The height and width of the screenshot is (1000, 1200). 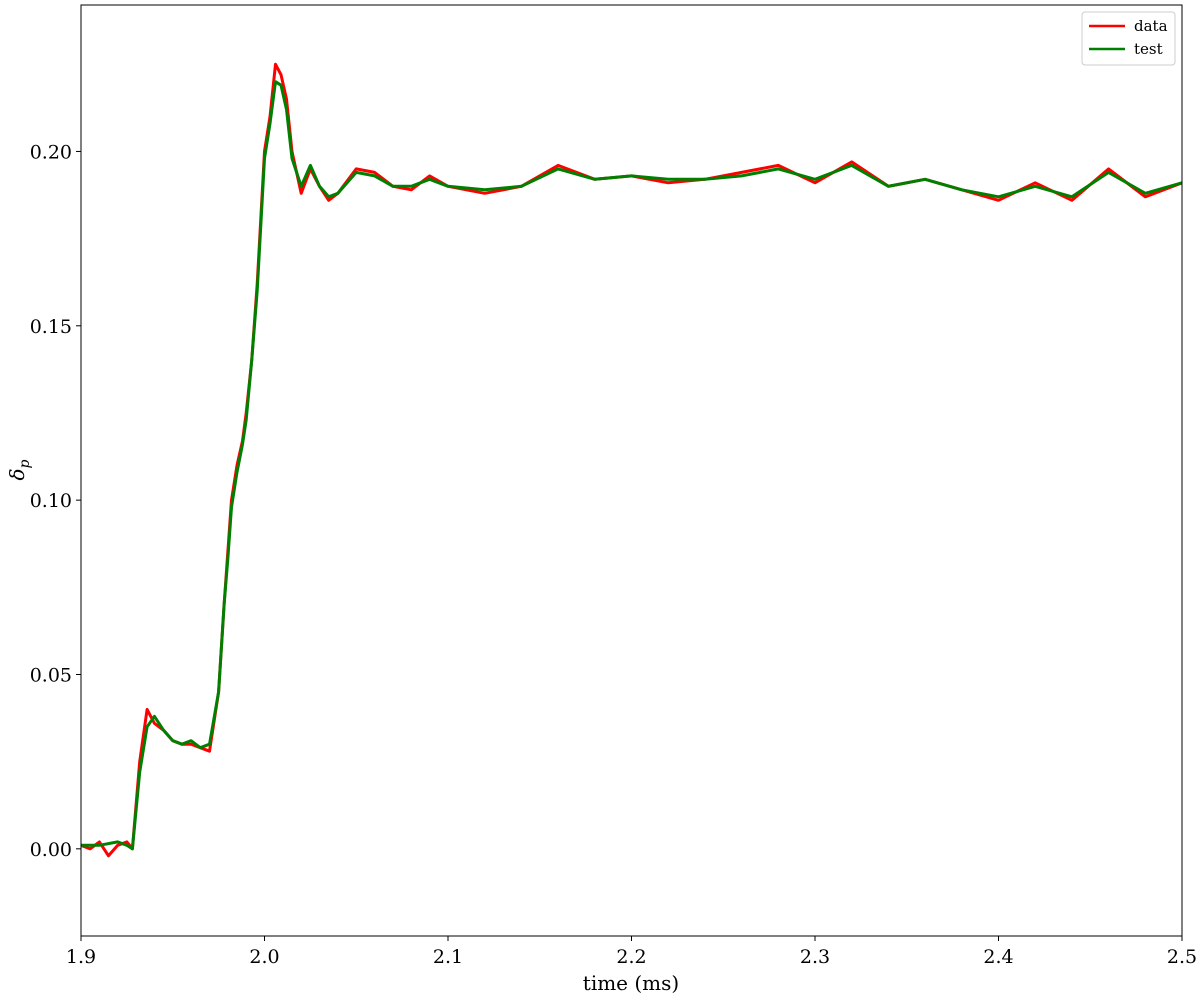 What do you see at coordinates (1148, 49) in the screenshot?
I see `legend-label-test: test` at bounding box center [1148, 49].